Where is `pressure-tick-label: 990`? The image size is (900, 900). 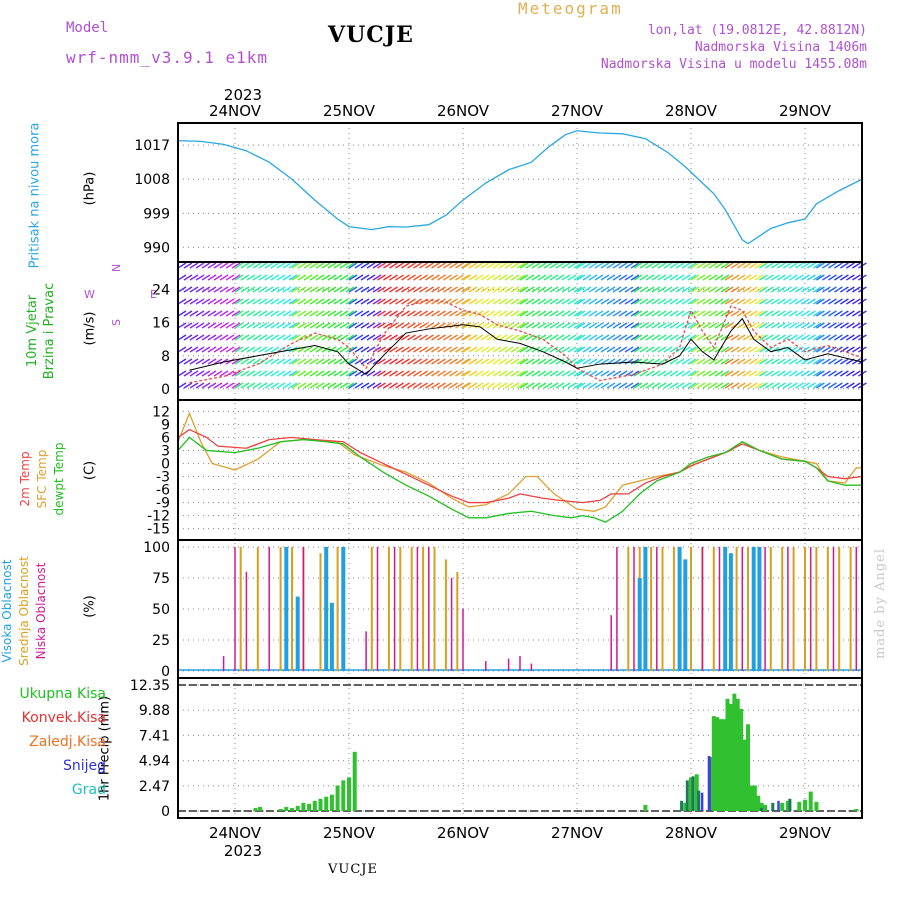
pressure-tick-label: 990 is located at coordinates (156, 248).